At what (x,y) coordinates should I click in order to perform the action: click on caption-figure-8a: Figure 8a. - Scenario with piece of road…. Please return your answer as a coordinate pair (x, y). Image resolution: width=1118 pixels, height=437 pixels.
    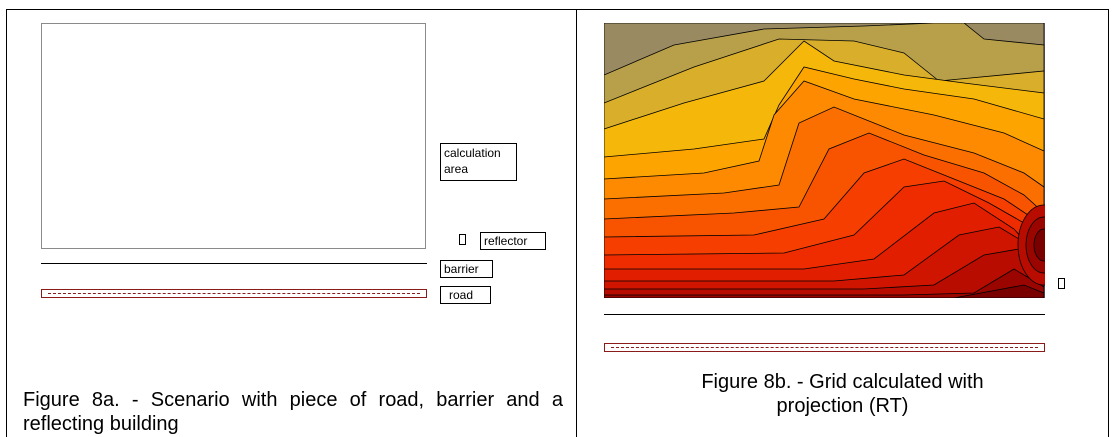
    Looking at the image, I should click on (293, 412).